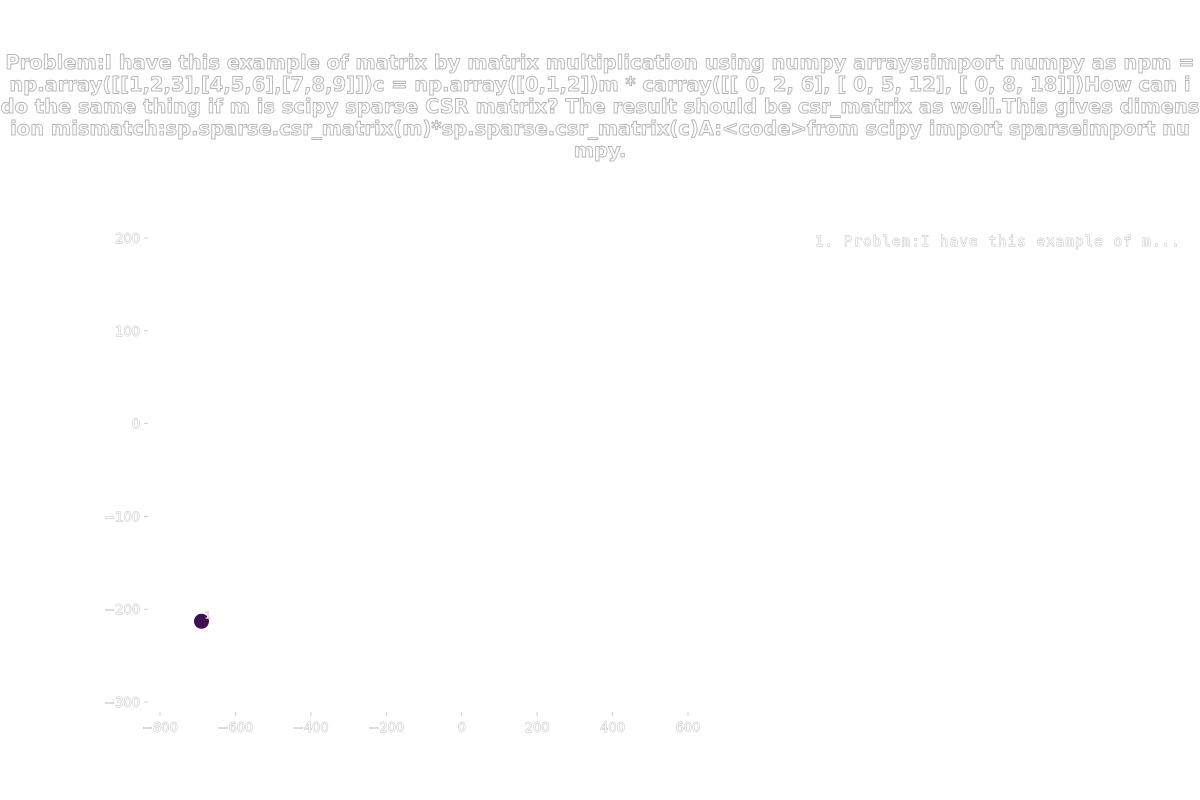  I want to click on x-tick-label: 200, so click(537, 728).